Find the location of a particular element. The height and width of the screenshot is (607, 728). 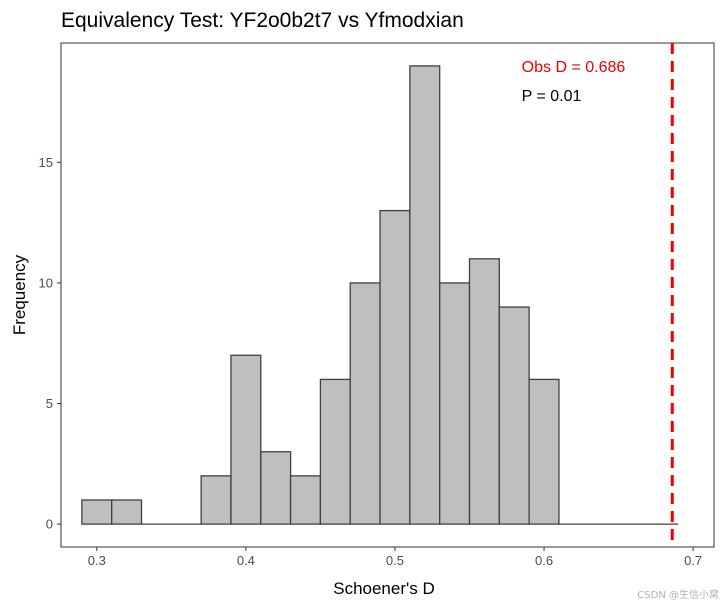

x-axis-ticks: 0.3 0.4 0.5 0.6 0.7 is located at coordinates (395, 557).